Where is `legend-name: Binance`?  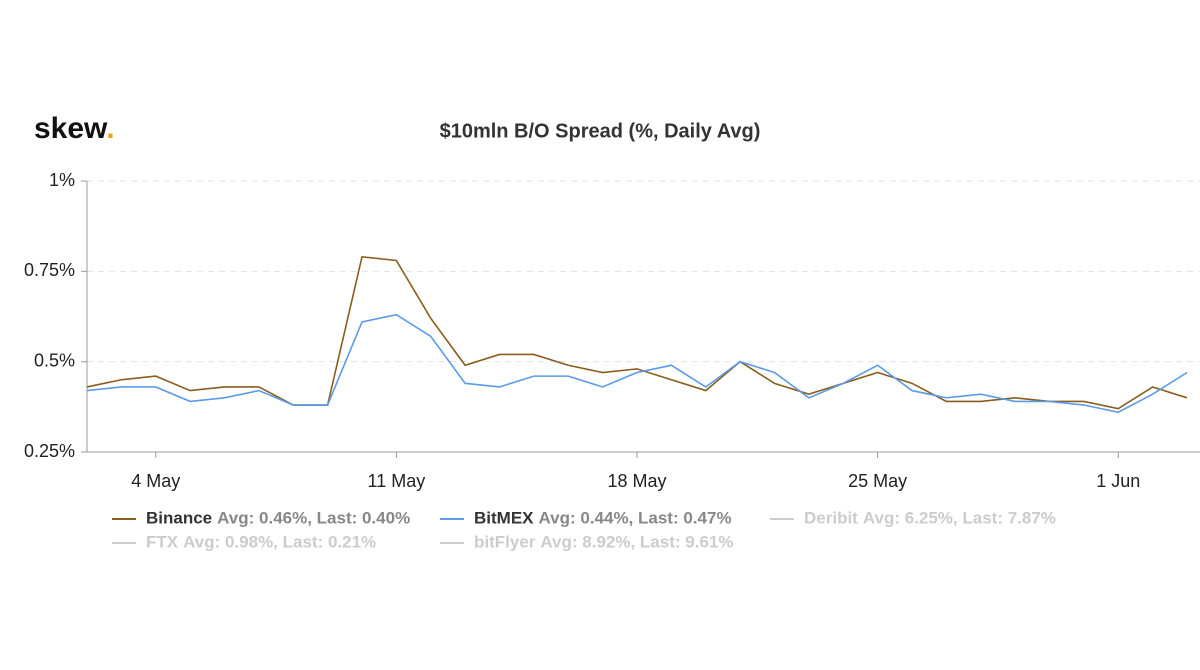 legend-name: Binance is located at coordinates (179, 517).